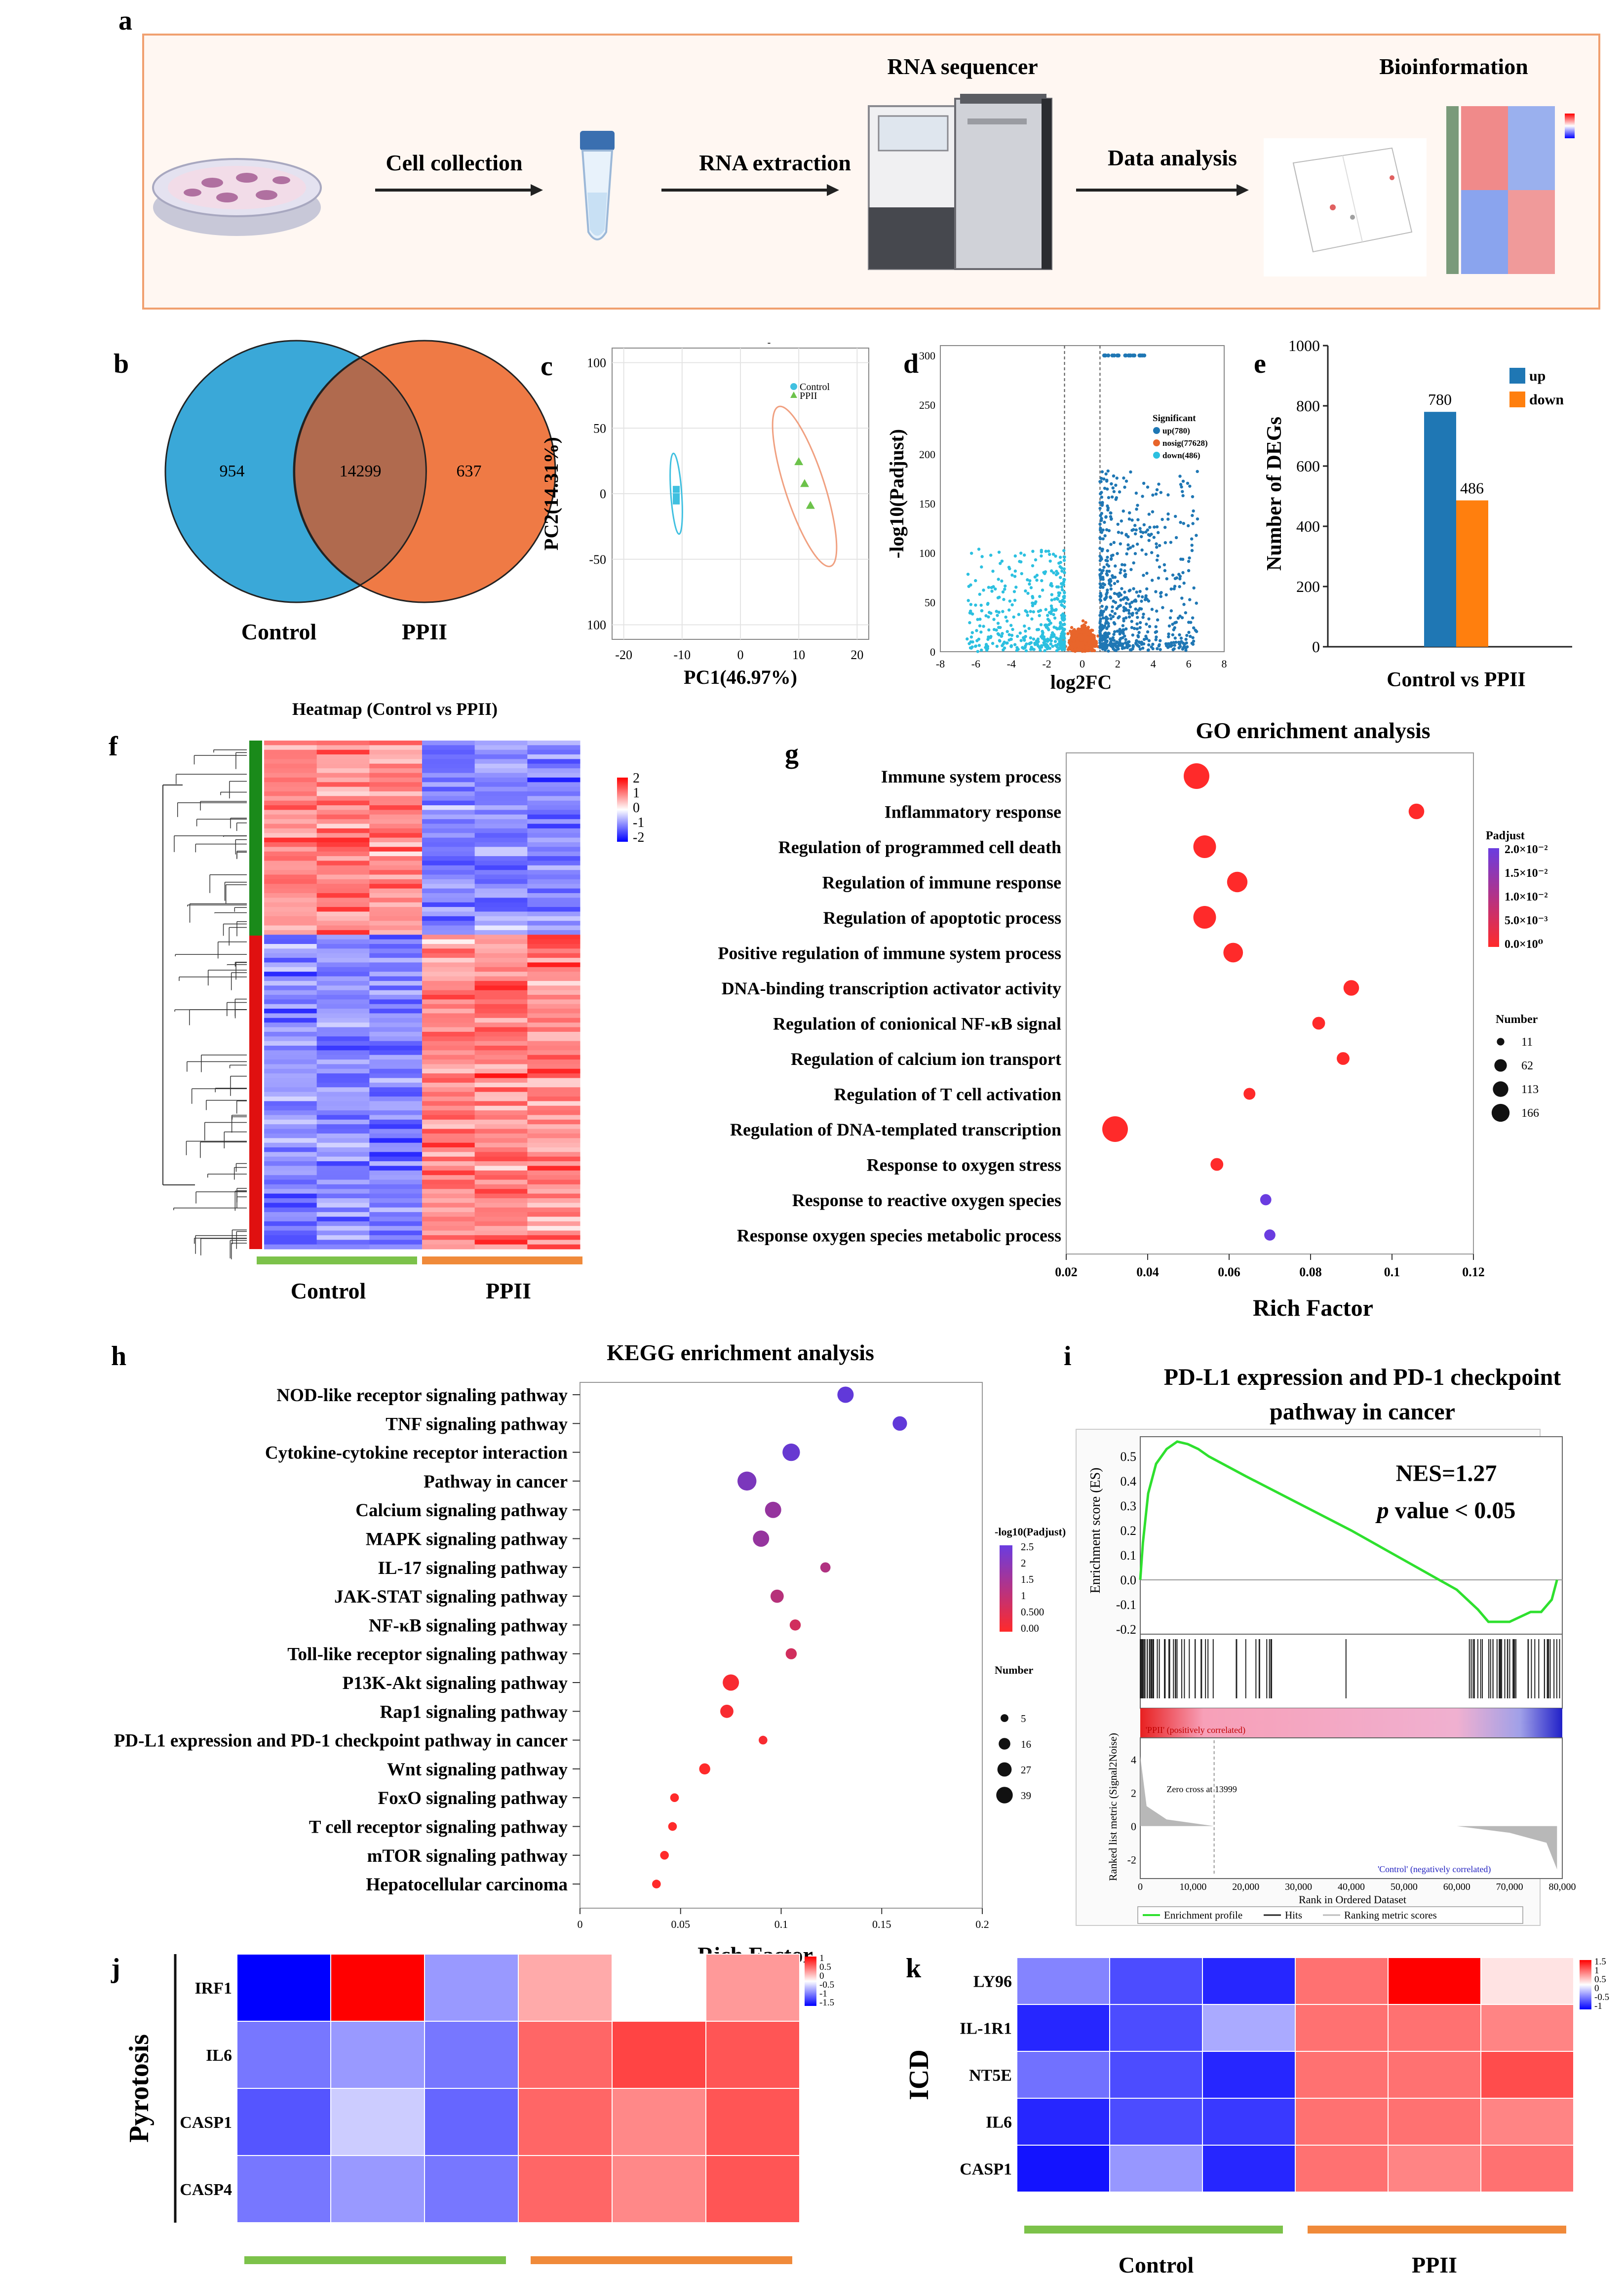  Describe the element at coordinates (911, 364) in the screenshot. I see `panel-label-d: d` at that location.